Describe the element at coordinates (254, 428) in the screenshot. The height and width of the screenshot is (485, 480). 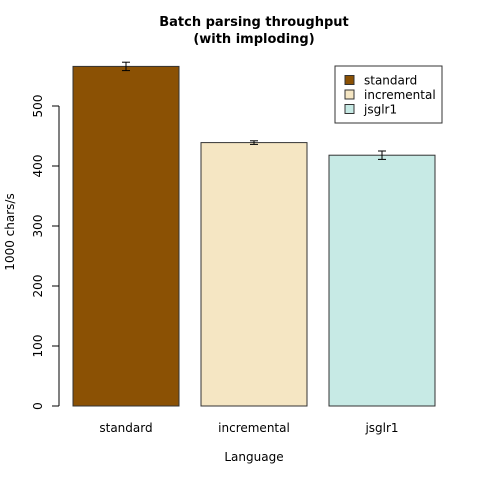
I see `x-tick-label-incremental: incremental` at that location.